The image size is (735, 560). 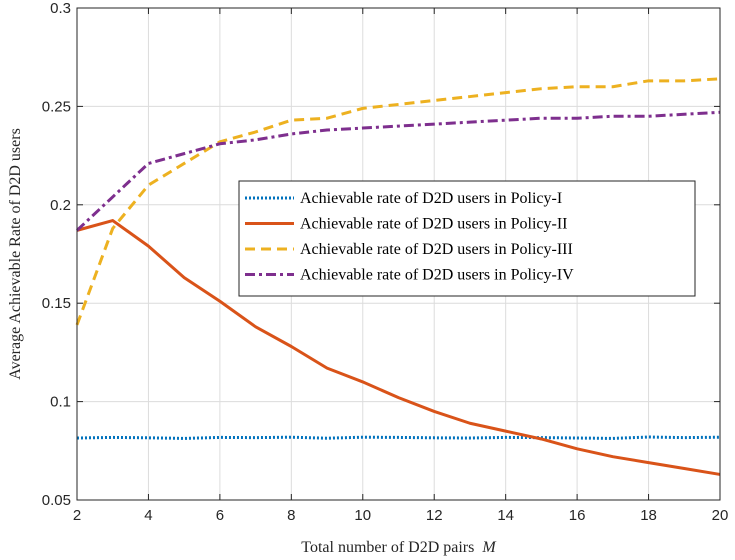 What do you see at coordinates (77, 515) in the screenshot?
I see `x-tick-label: 2` at bounding box center [77, 515].